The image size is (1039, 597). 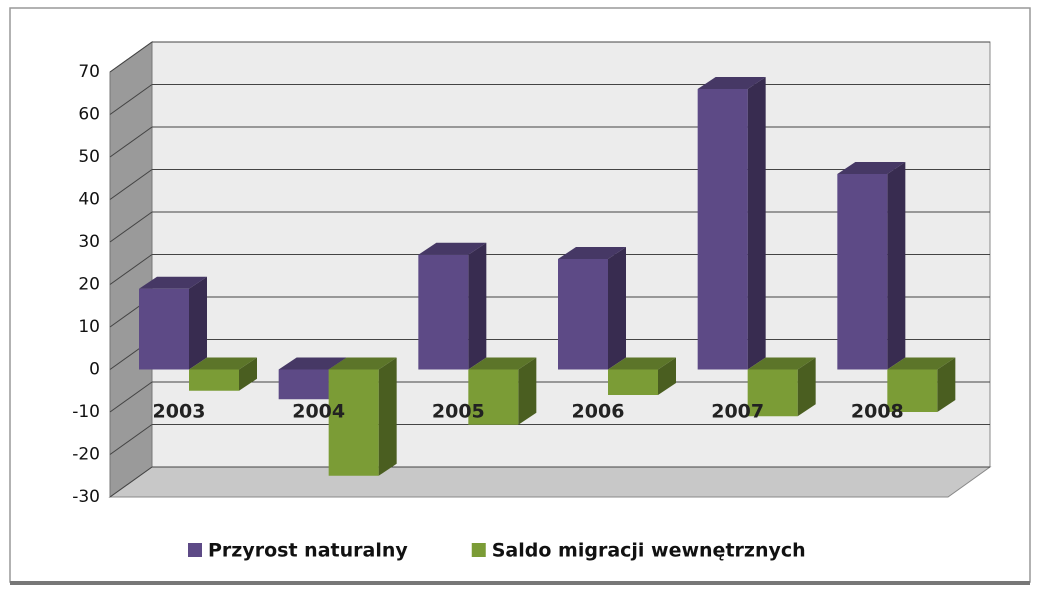 What do you see at coordinates (308, 551) in the screenshot?
I see `legend-label: Przyrost naturalny` at bounding box center [308, 551].